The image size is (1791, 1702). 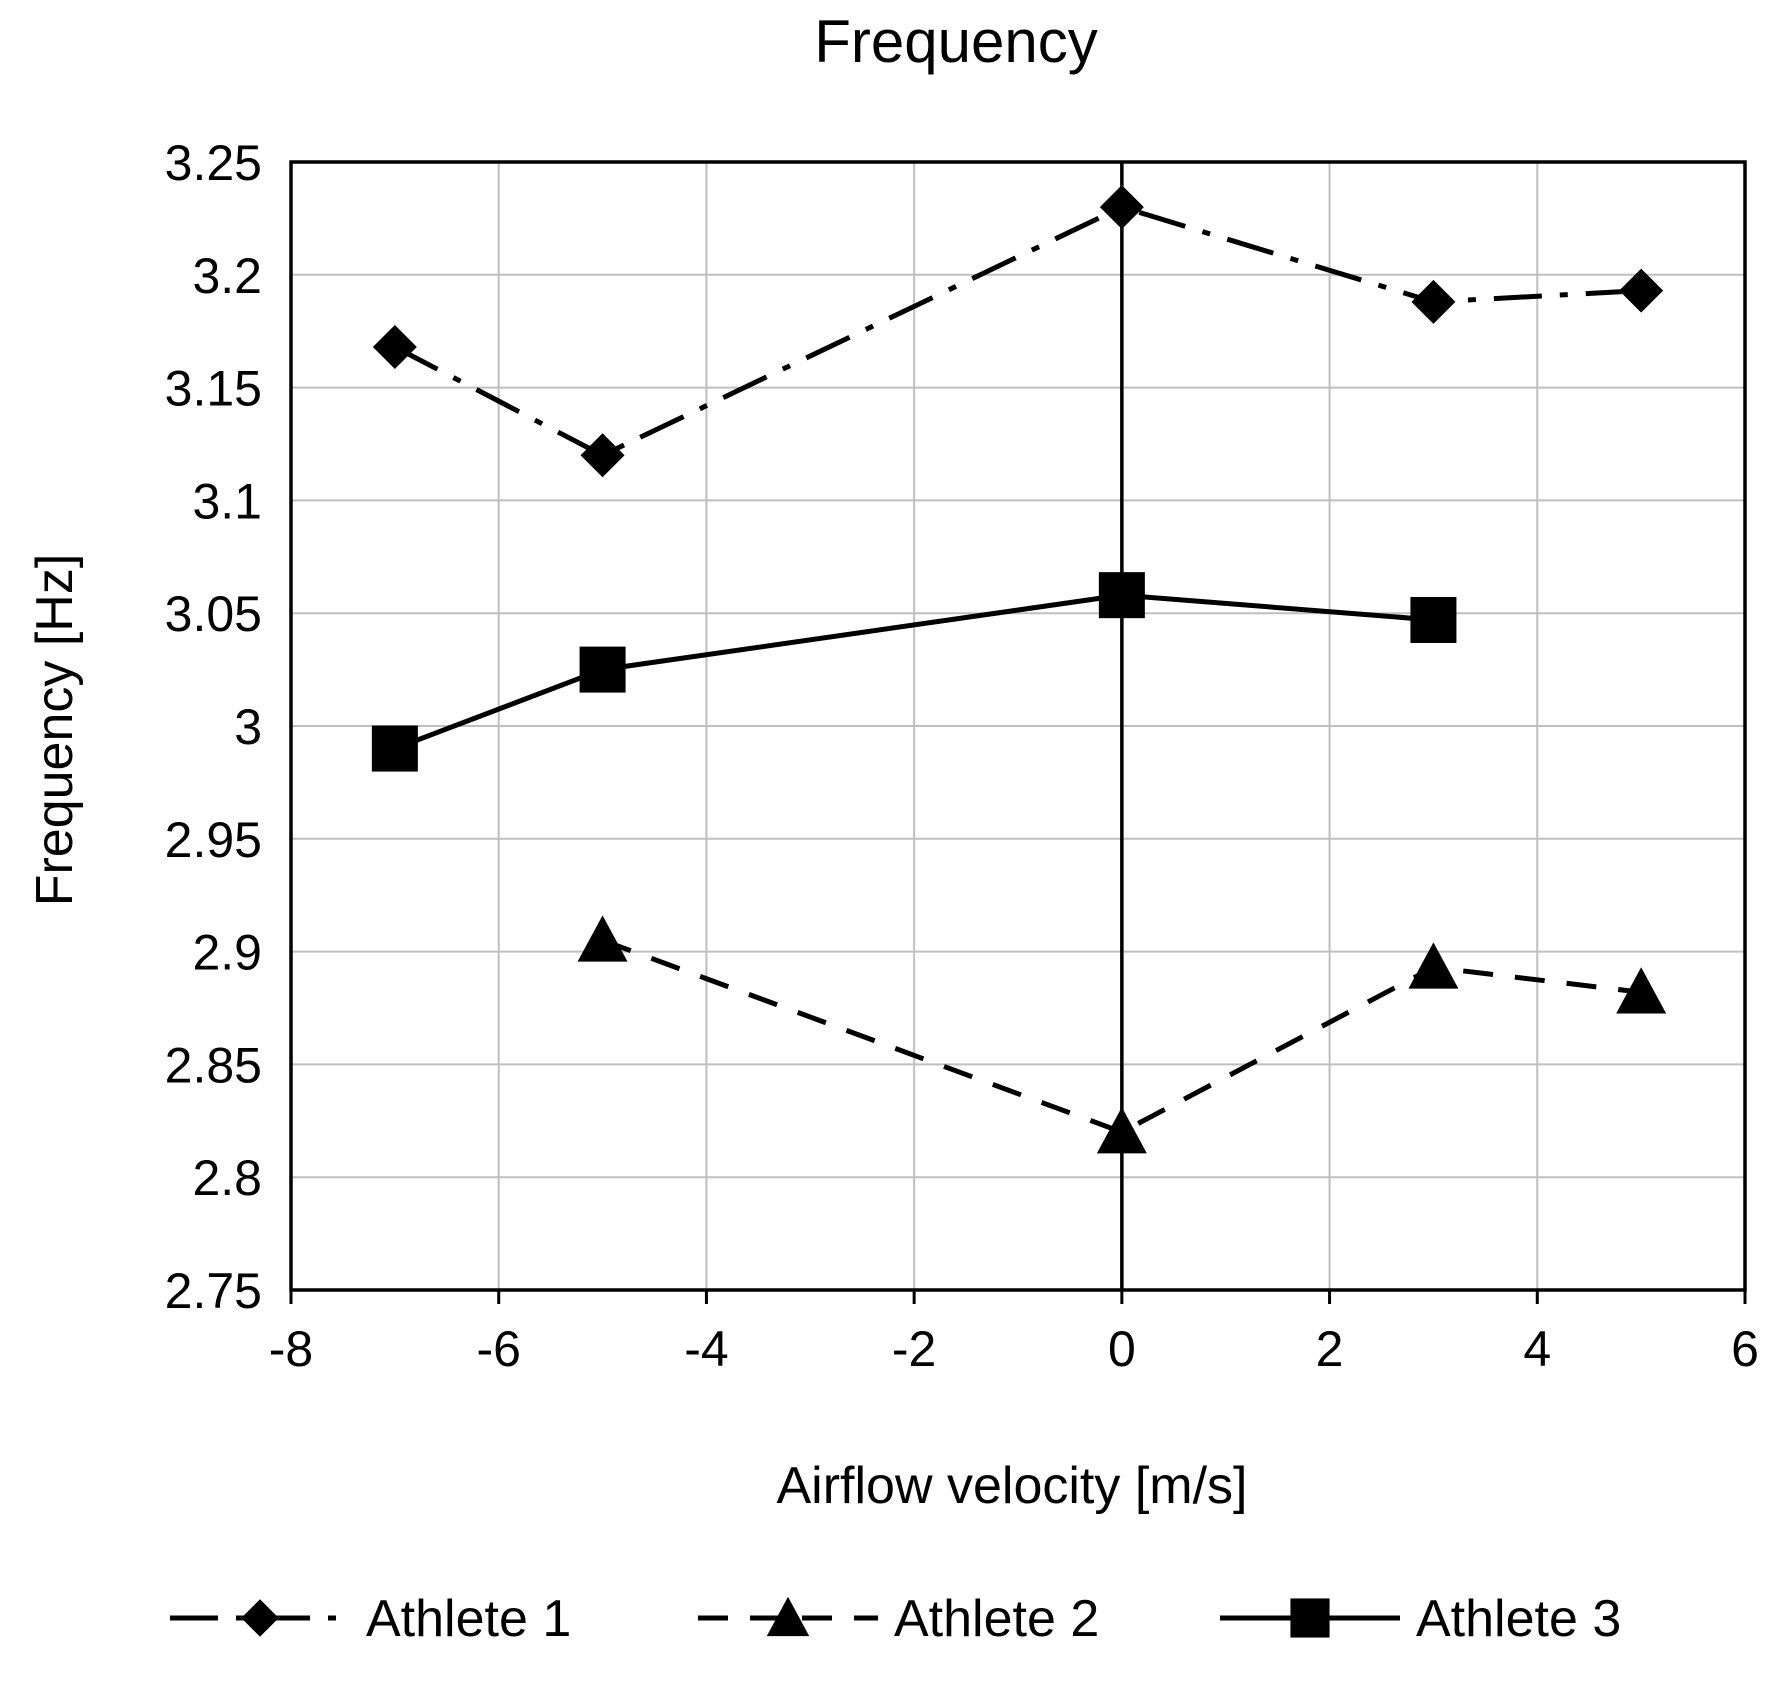 What do you see at coordinates (213, 389) in the screenshot?
I see `y-tick-label: 3.15` at bounding box center [213, 389].